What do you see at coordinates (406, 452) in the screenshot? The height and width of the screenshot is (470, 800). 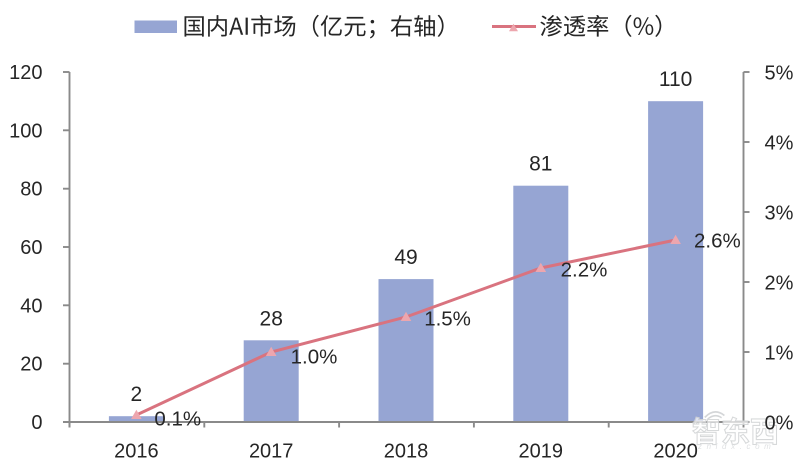 I see `svg-text: 2018` at bounding box center [406, 452].